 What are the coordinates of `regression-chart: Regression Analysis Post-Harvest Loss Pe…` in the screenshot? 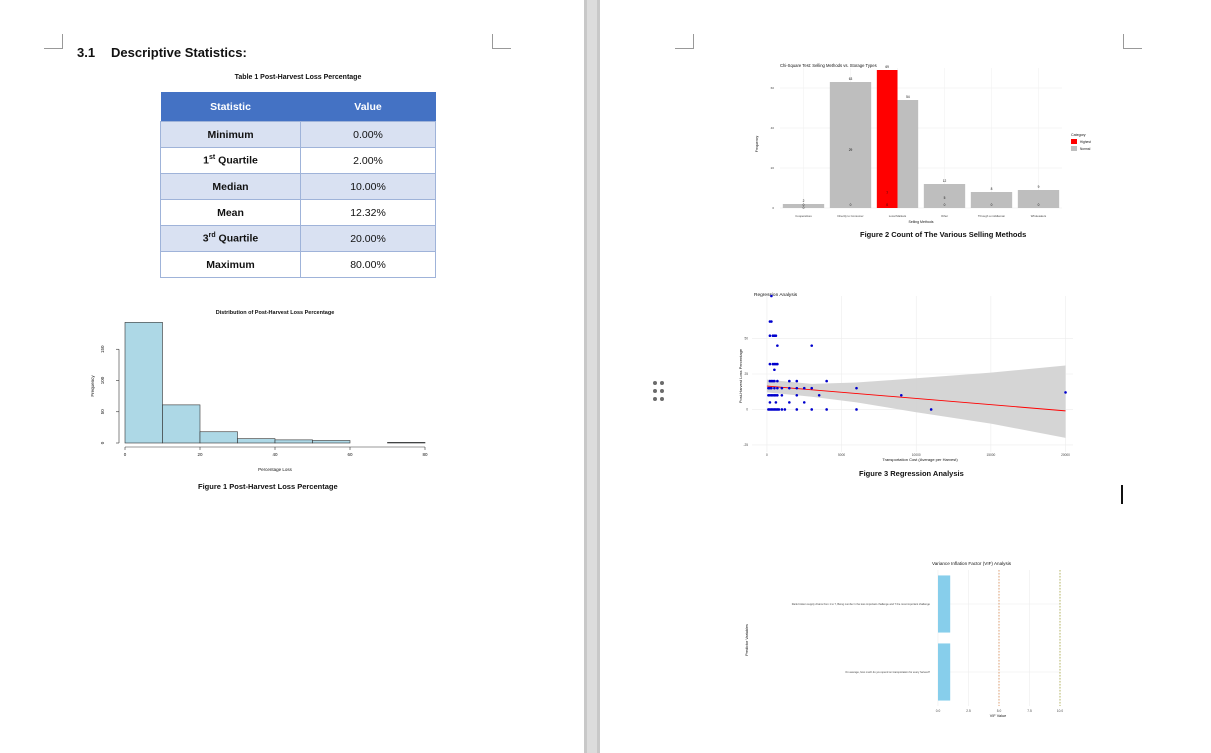 It's located at (905, 377).